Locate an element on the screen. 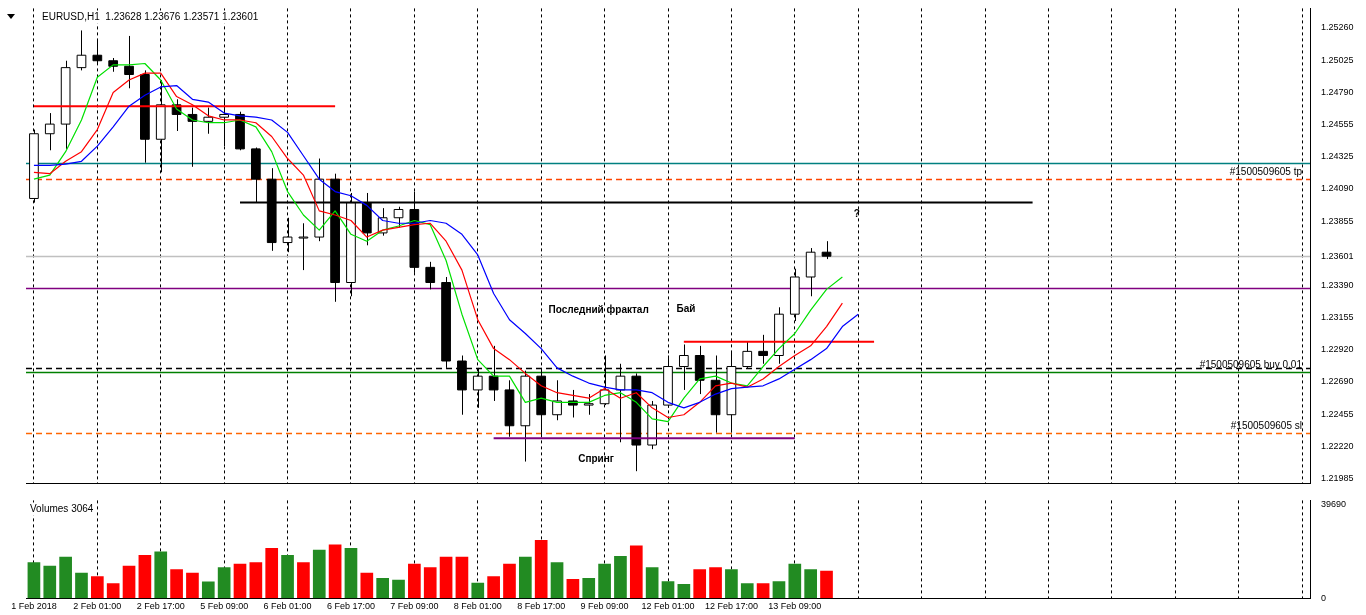  y-tick-label: 1.24325 is located at coordinates (1337, 155).